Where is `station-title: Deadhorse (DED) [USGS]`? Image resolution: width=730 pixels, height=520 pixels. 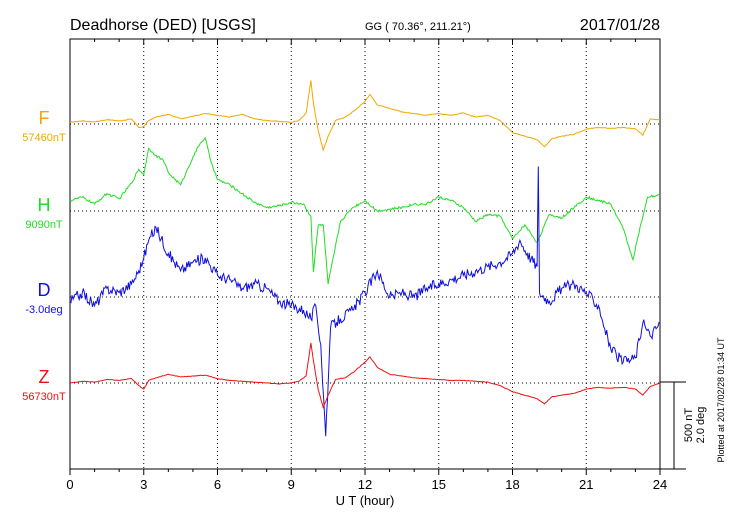
station-title: Deadhorse (DED) [USGS] is located at coordinates (163, 25).